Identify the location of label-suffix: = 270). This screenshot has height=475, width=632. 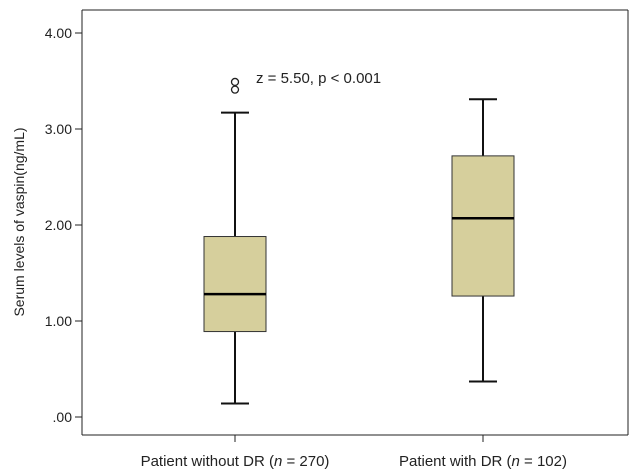
(305, 461).